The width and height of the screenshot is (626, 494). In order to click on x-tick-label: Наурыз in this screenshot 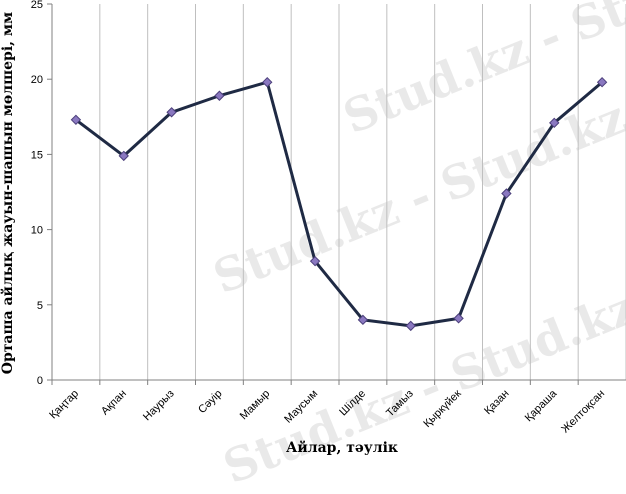, I will do `click(159, 406)`.